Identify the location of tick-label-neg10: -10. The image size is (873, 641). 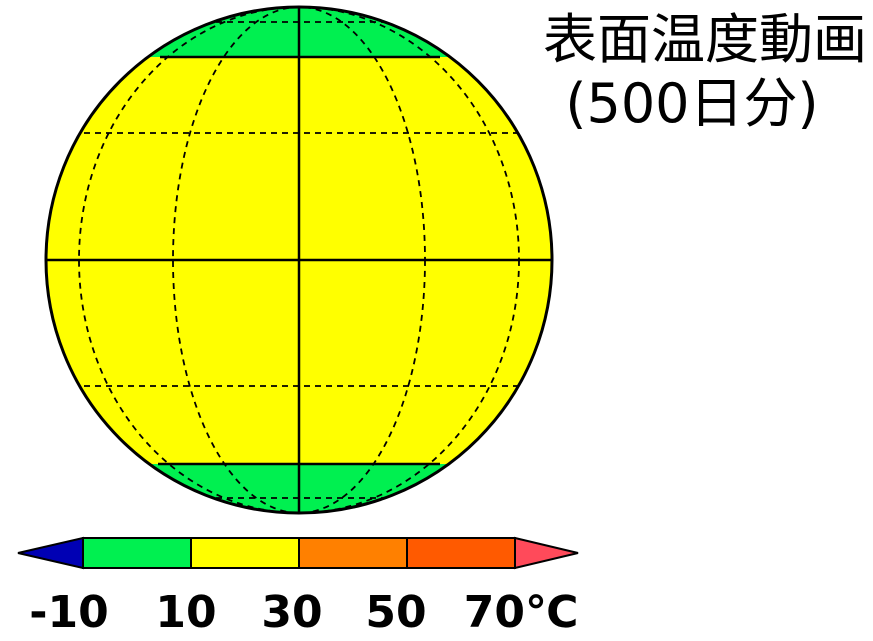
(69, 612).